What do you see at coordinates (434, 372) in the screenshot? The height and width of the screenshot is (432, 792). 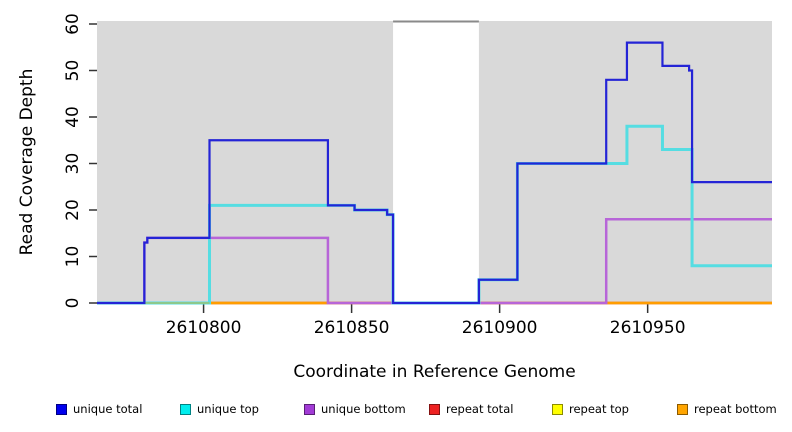 I see `x-axis-title: Coordinate in Reference Genome` at bounding box center [434, 372].